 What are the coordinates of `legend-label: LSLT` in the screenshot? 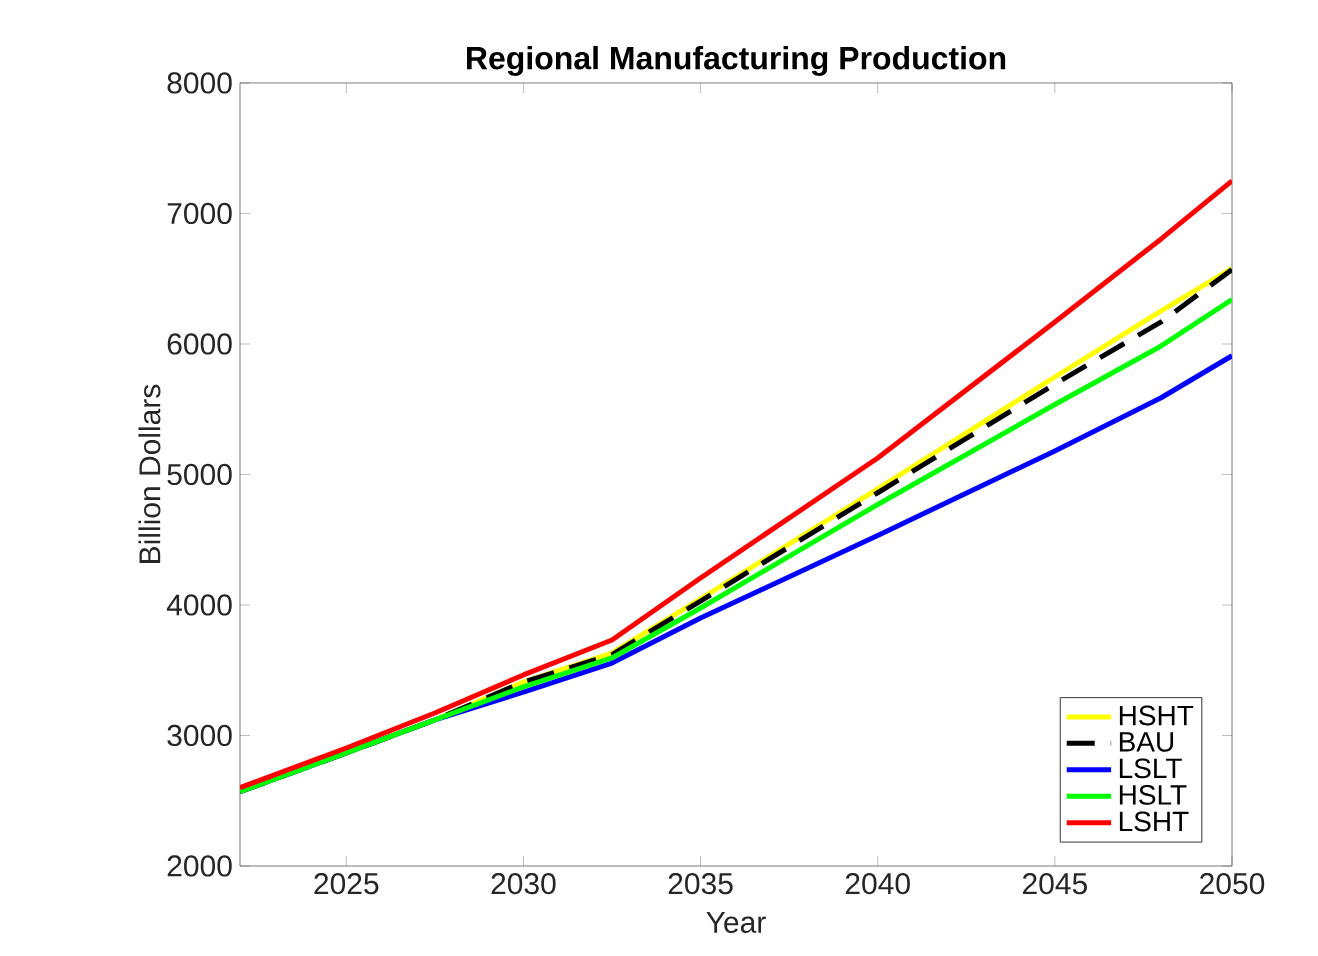 It's located at (1150, 768).